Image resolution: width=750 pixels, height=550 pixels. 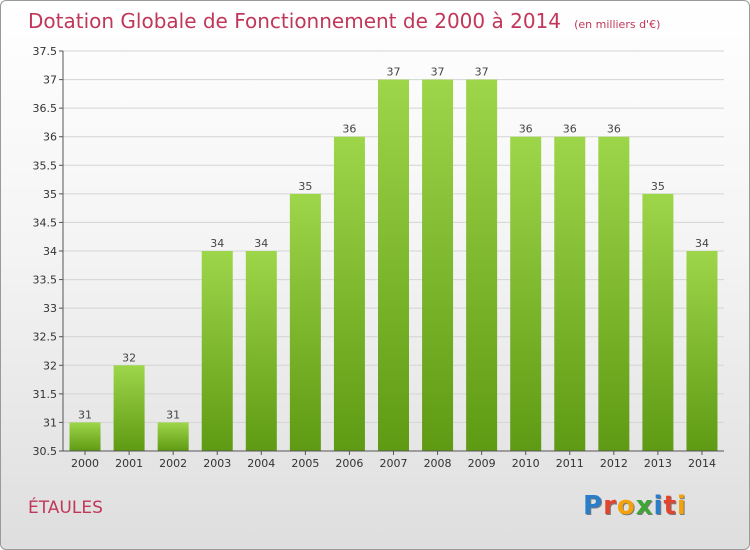 I want to click on x-tick-label: 2002, so click(x=173, y=463).